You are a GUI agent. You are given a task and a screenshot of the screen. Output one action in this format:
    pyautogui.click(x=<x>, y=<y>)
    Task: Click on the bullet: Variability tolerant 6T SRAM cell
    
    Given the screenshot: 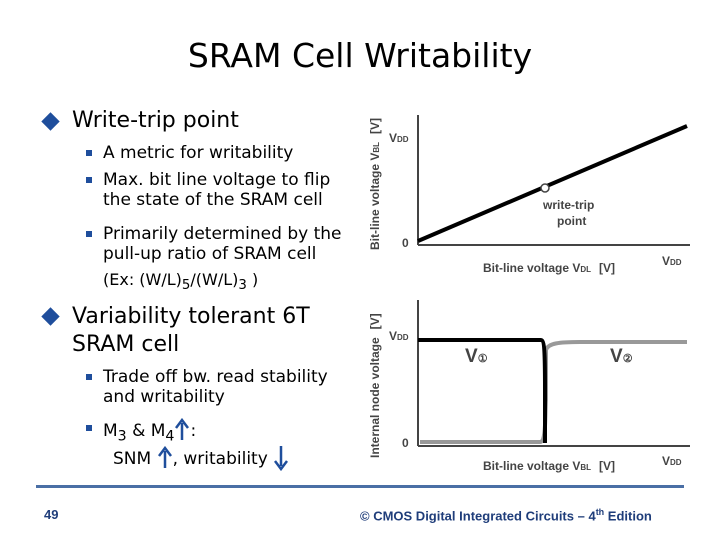 What is the action you would take?
    pyautogui.click(x=191, y=331)
    